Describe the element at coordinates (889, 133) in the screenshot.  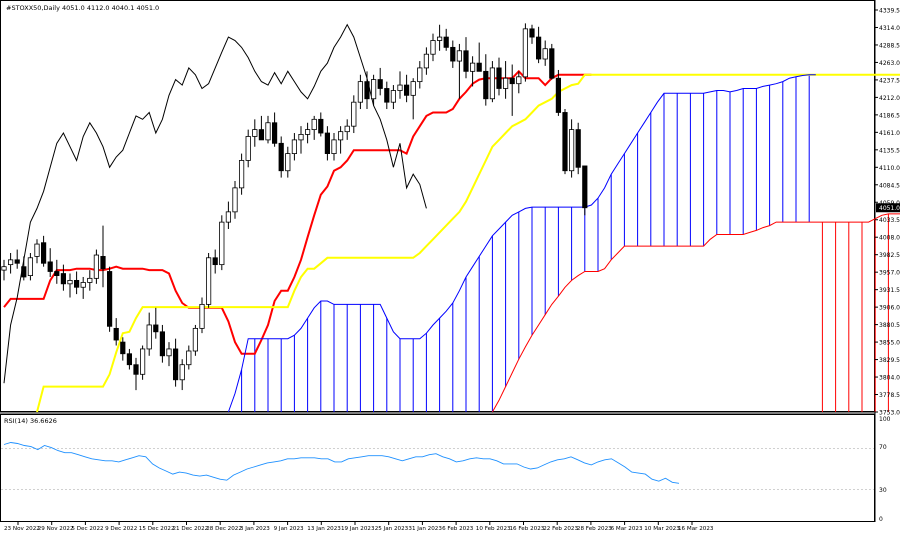
I see `y-tick-label: 4161.0` at that location.